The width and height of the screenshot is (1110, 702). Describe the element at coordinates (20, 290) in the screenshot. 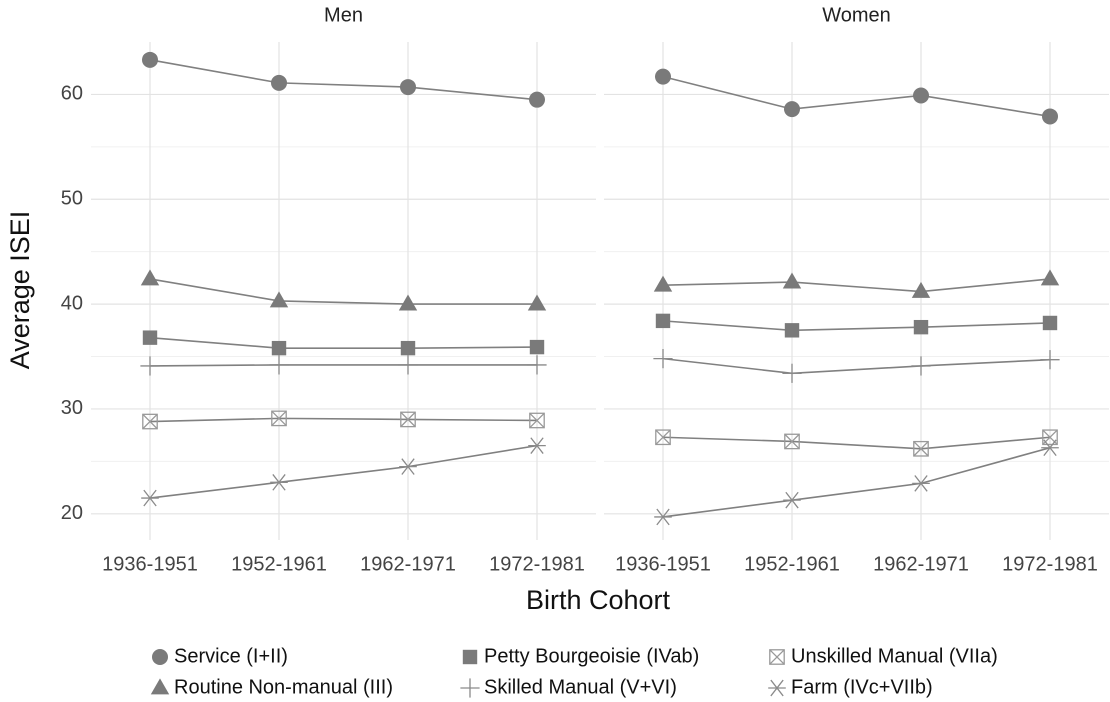

I see `y-axis-title: Average ISEI` at that location.